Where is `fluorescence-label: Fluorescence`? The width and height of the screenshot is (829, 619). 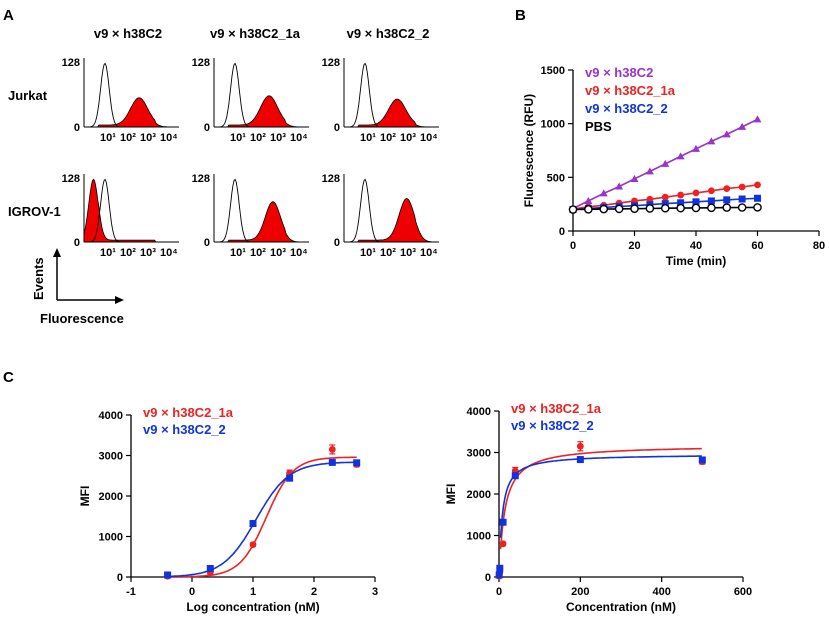 fluorescence-label: Fluorescence is located at coordinates (82, 318).